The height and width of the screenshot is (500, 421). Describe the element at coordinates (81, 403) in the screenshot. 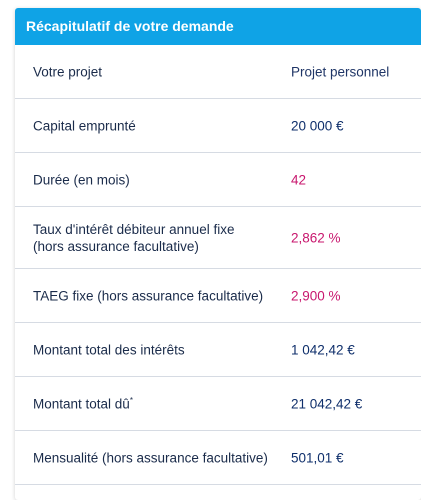

I see `row-total-due-label: Montant total dû` at that location.